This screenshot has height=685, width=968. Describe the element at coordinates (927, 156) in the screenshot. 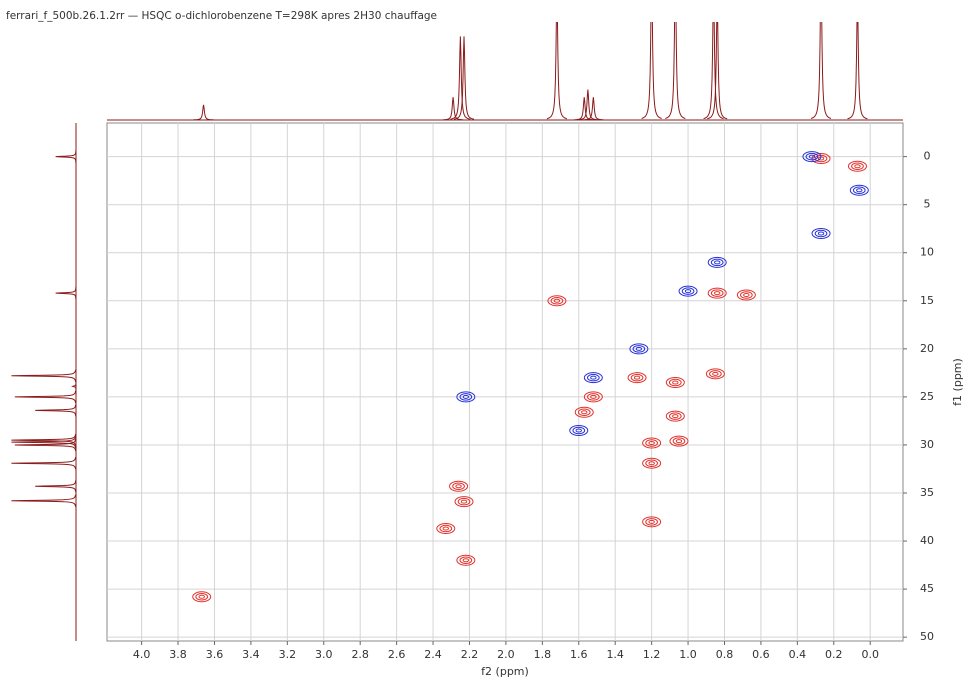

I see `y-tick-label: 0` at that location.